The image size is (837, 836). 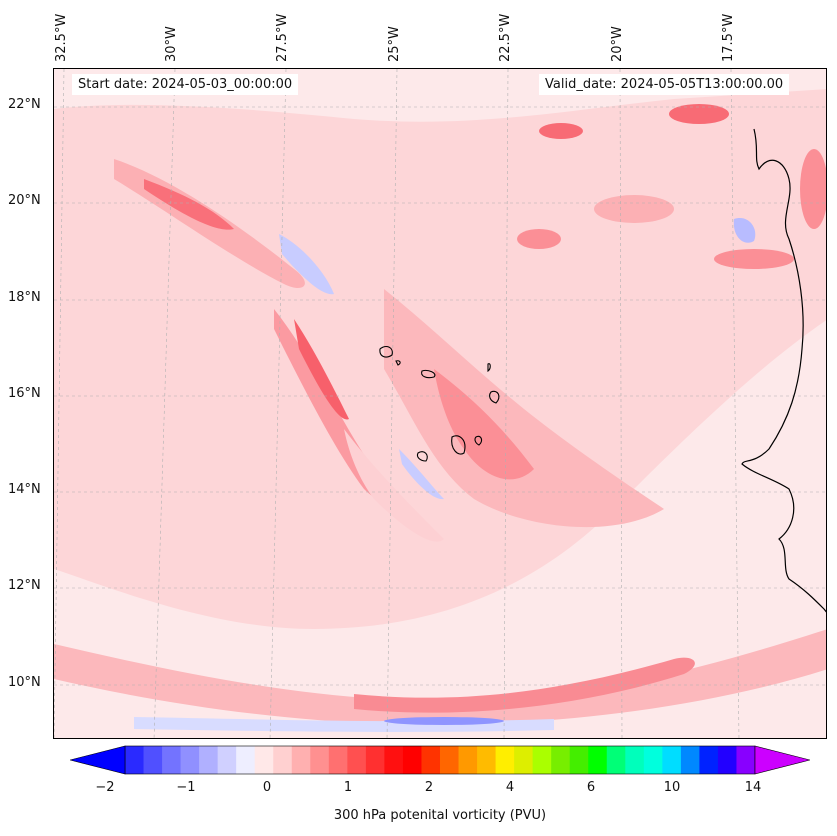 I want to click on colorbar-tick-14: 14, so click(x=753, y=787).